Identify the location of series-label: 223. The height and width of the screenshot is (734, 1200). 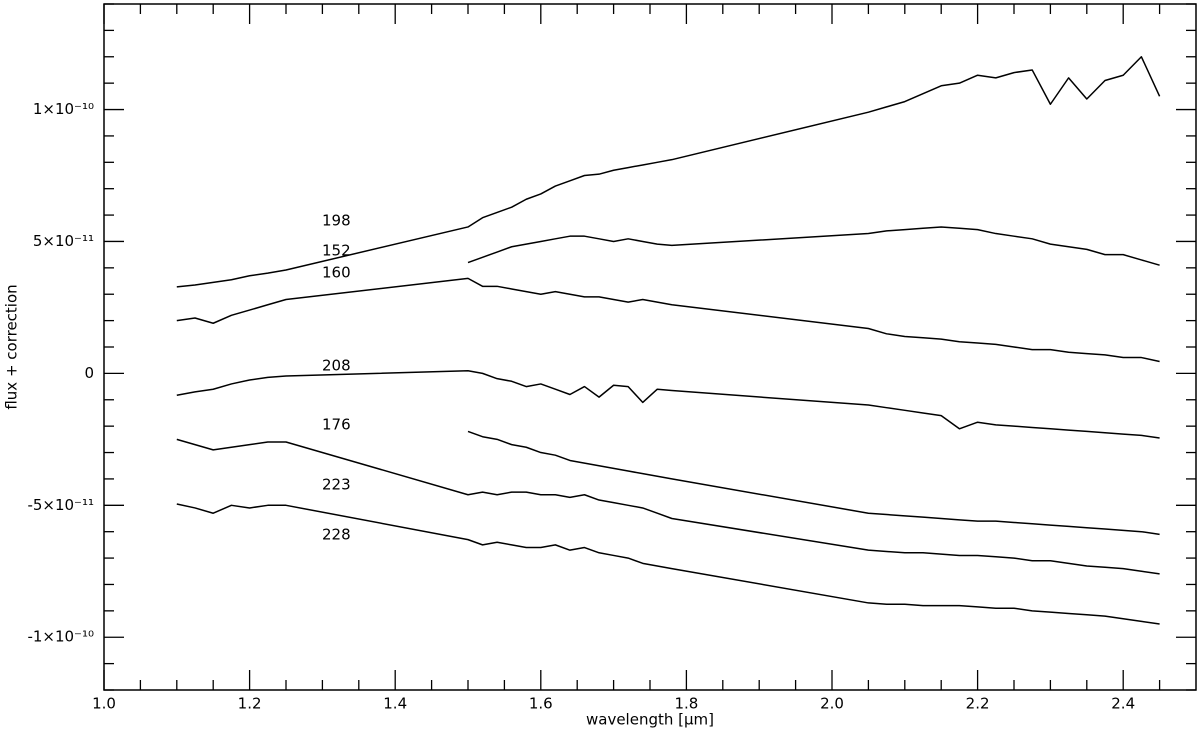
(336, 485).